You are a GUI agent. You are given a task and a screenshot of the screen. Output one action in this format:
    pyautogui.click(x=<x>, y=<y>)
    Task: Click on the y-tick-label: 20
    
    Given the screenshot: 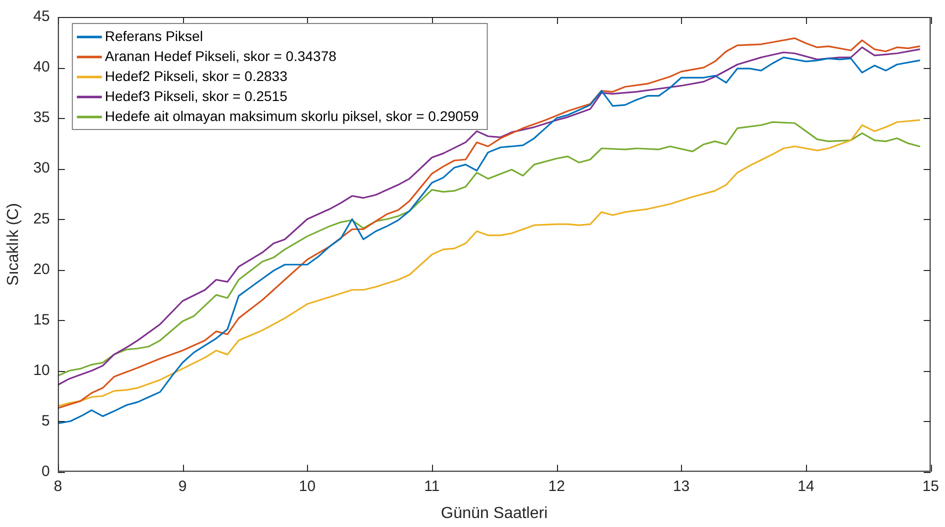 What is the action you would take?
    pyautogui.click(x=41, y=269)
    